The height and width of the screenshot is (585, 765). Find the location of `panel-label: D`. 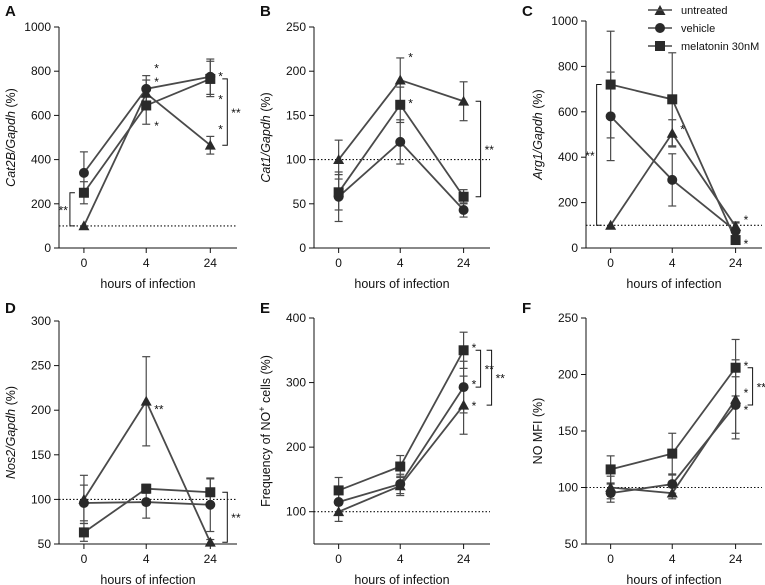

panel-label: D is located at coordinates (10, 308).